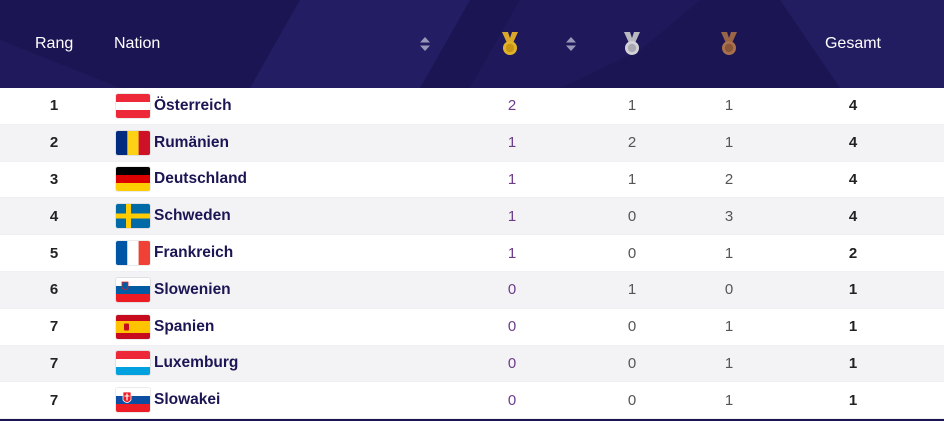  I want to click on table-row: 7 Luxemburg 0 0 1 1, so click(472, 364).